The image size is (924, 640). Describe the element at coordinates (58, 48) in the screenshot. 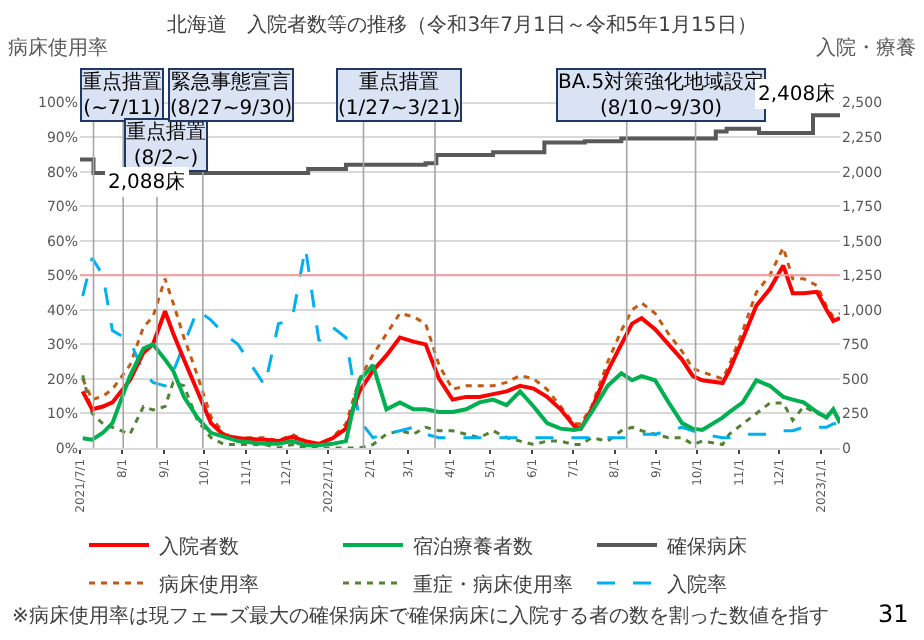

I see `y-axis-title: 病床使用率` at that location.